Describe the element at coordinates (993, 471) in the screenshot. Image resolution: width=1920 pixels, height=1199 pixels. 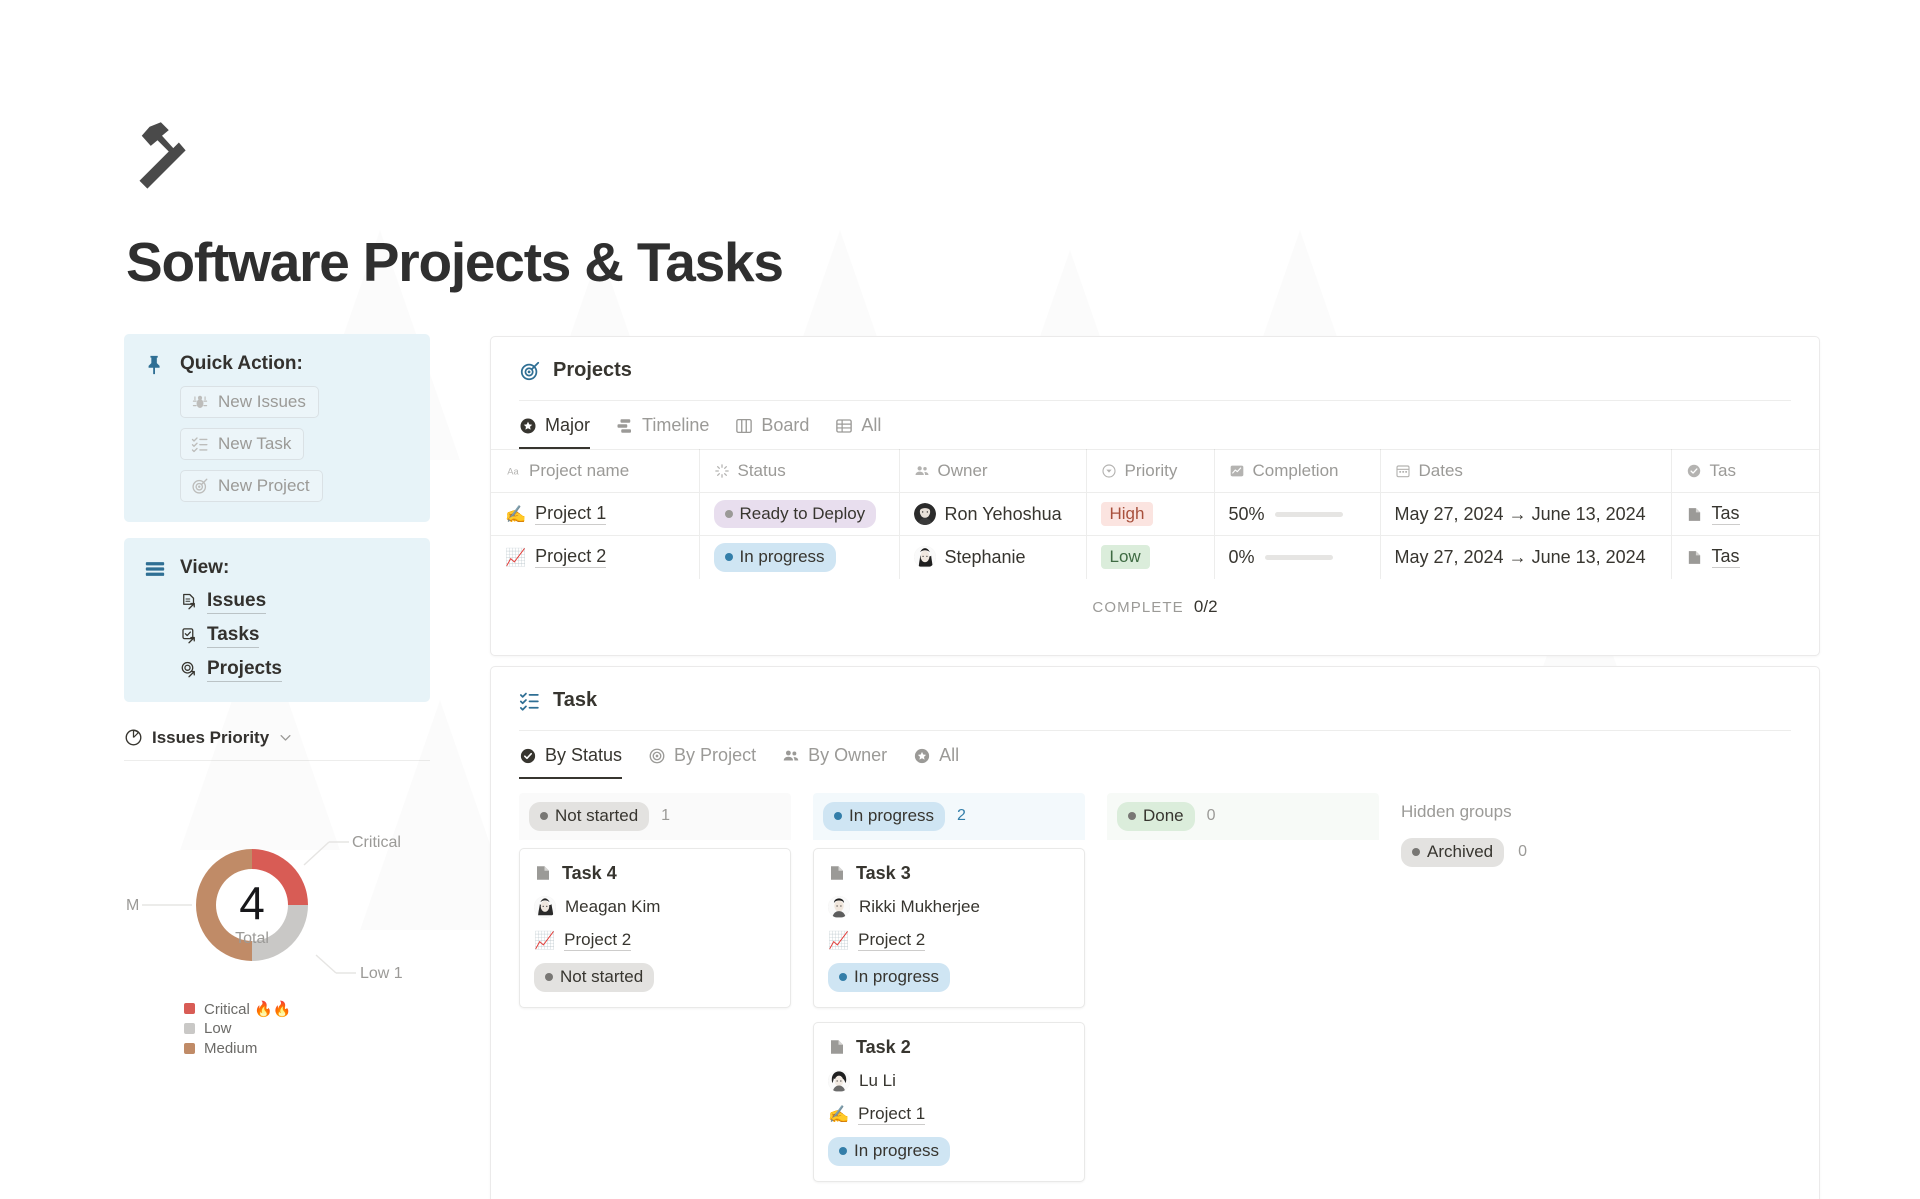
I see `col-owner: Owner` at that location.